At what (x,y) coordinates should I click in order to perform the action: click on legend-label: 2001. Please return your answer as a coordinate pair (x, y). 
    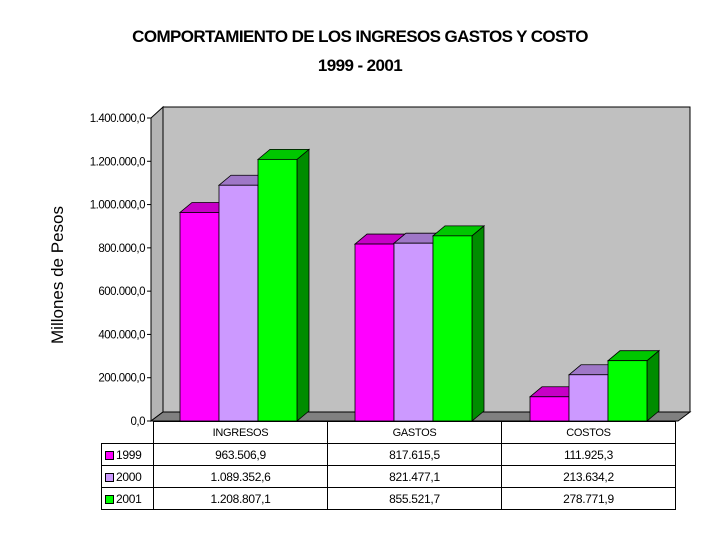
    Looking at the image, I should click on (129, 498).